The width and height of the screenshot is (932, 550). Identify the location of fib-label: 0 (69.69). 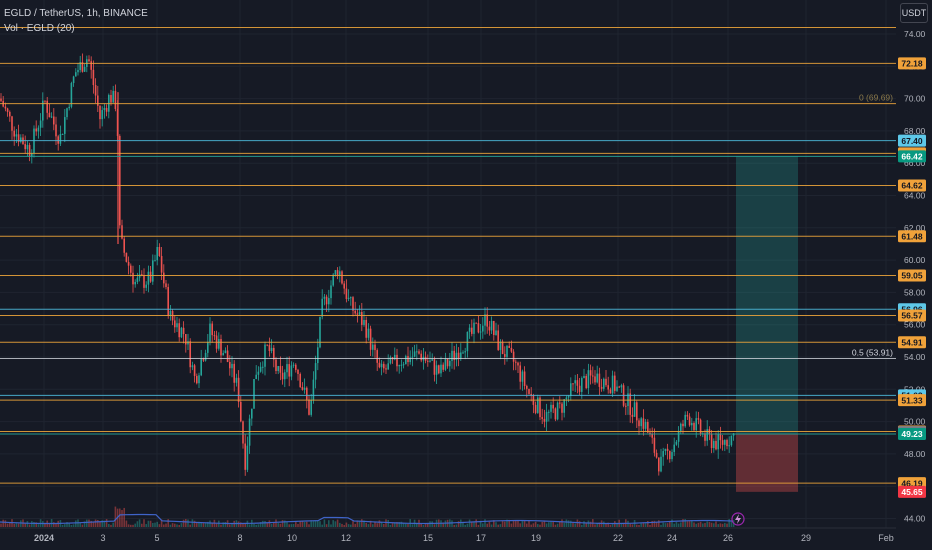
(876, 98).